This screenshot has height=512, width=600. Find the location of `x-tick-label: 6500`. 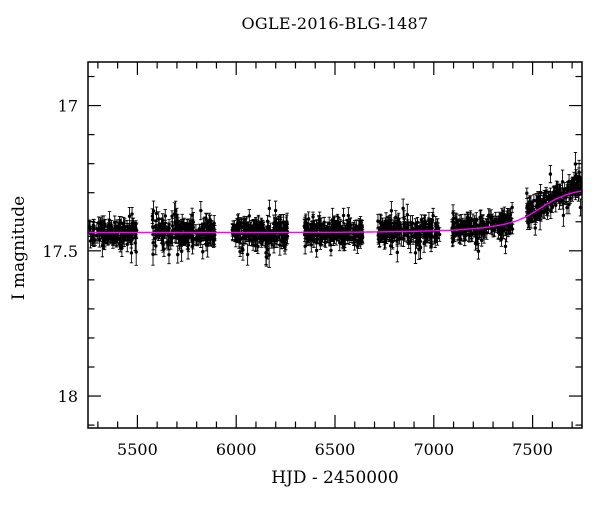

x-tick-label: 6500 is located at coordinates (335, 449).